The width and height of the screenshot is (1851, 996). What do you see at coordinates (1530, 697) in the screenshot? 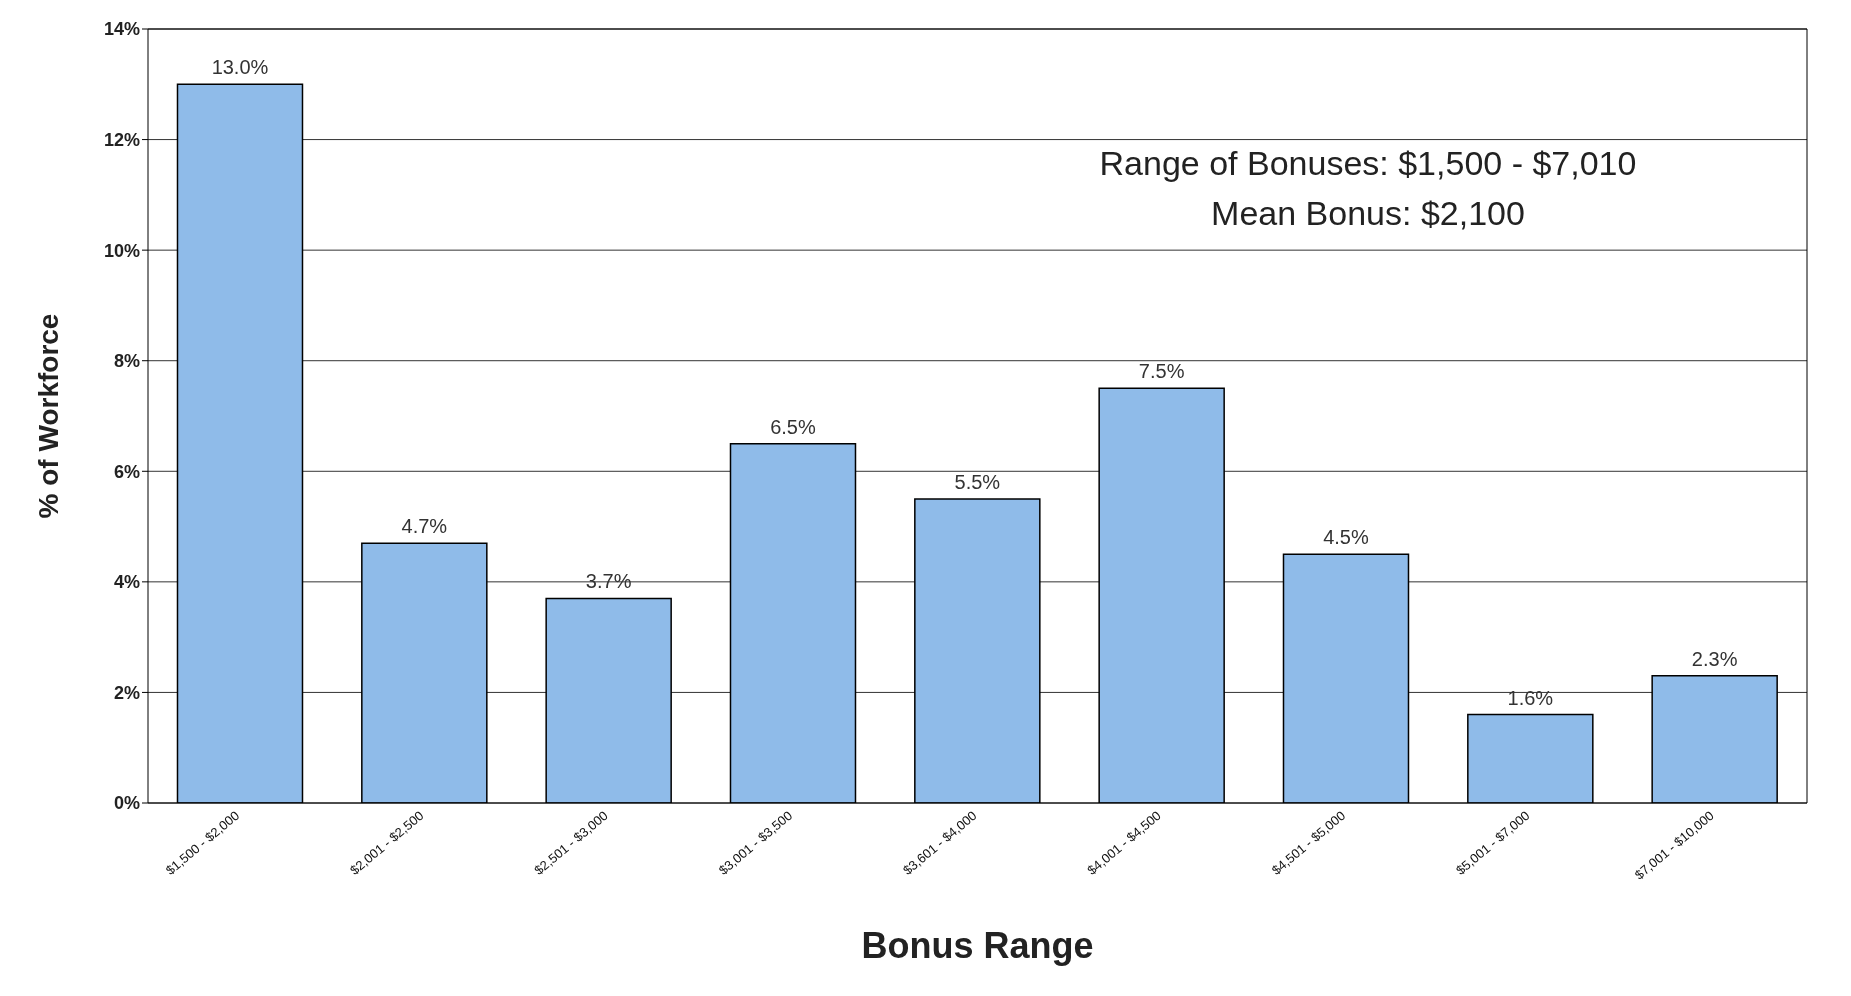
I see `data-label: 1.6%` at bounding box center [1530, 697].